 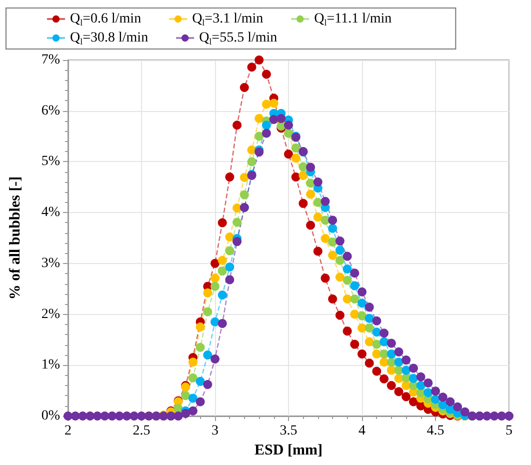 I want to click on y-axis-title: % of all bubbles [-], so click(x=16, y=238).